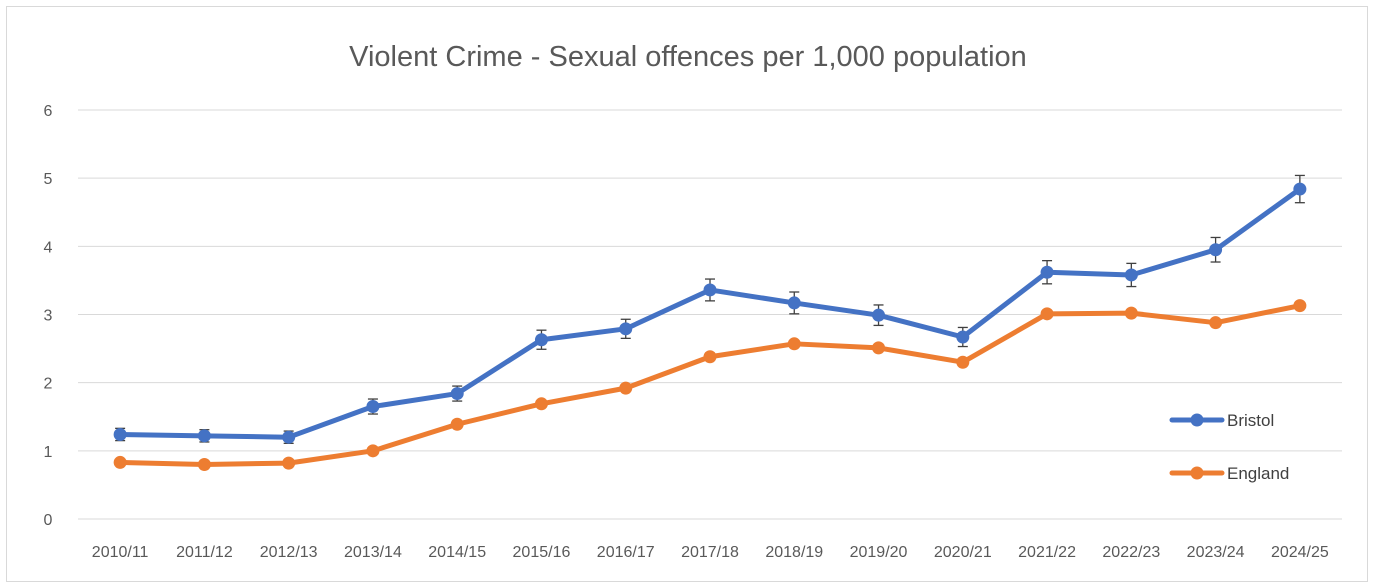 This screenshot has height=588, width=1375. Describe the element at coordinates (204, 552) in the screenshot. I see `x-tick-label: 2011/12` at that location.